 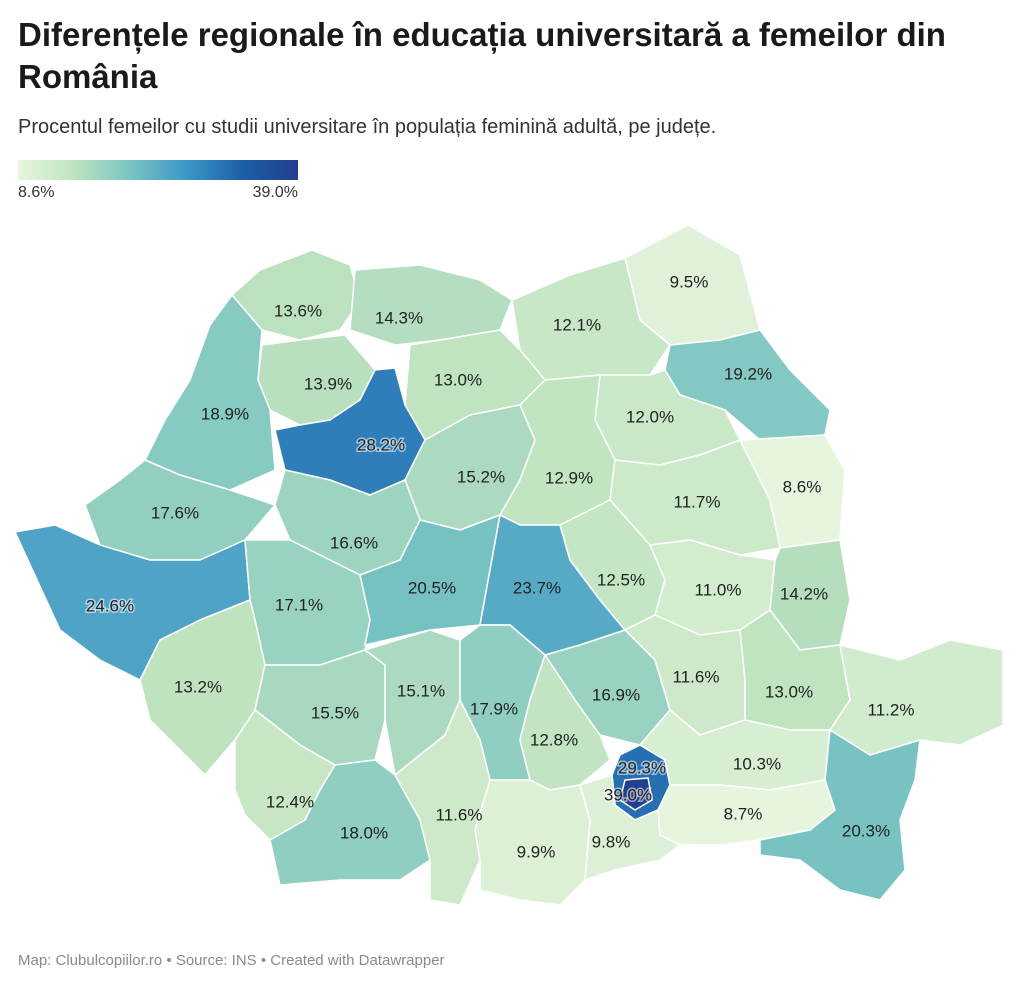 What do you see at coordinates (748, 373) in the screenshot?
I see `county-value-label: 19.2%` at bounding box center [748, 373].